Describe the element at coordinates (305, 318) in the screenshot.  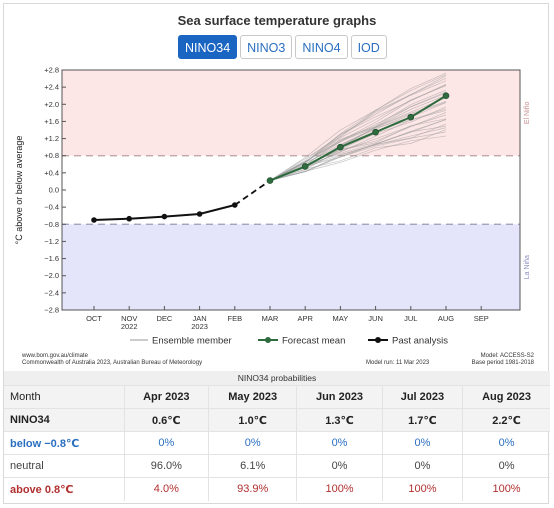
I see `x-tick-label: APR` at that location.